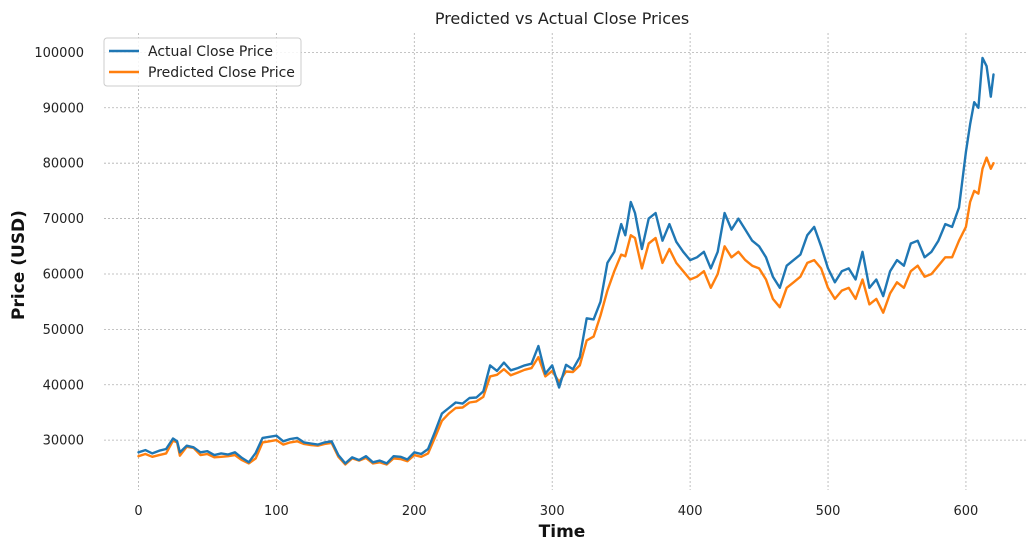  Describe the element at coordinates (59, 53) in the screenshot. I see `y-tick-label: 100000` at that location.